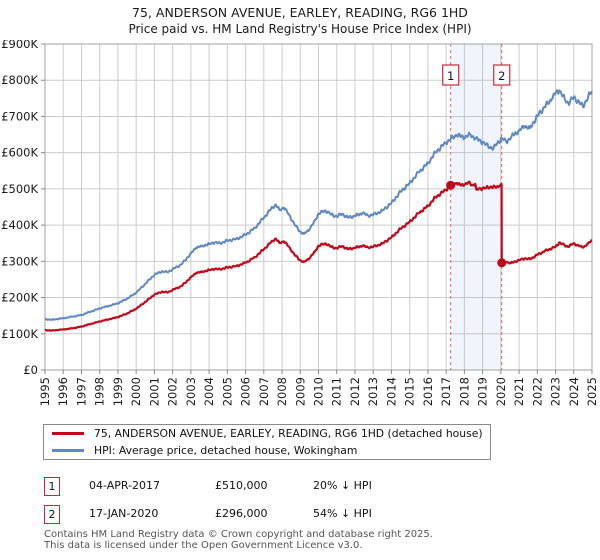 The image size is (600, 560). What do you see at coordinates (52, 514) in the screenshot?
I see `sale-2-number-badge: 2` at bounding box center [52, 514].